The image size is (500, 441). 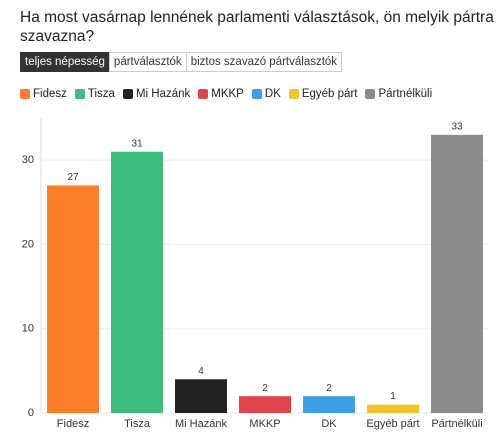 I want to click on legend-label: Pártnélküli, so click(x=405, y=94).